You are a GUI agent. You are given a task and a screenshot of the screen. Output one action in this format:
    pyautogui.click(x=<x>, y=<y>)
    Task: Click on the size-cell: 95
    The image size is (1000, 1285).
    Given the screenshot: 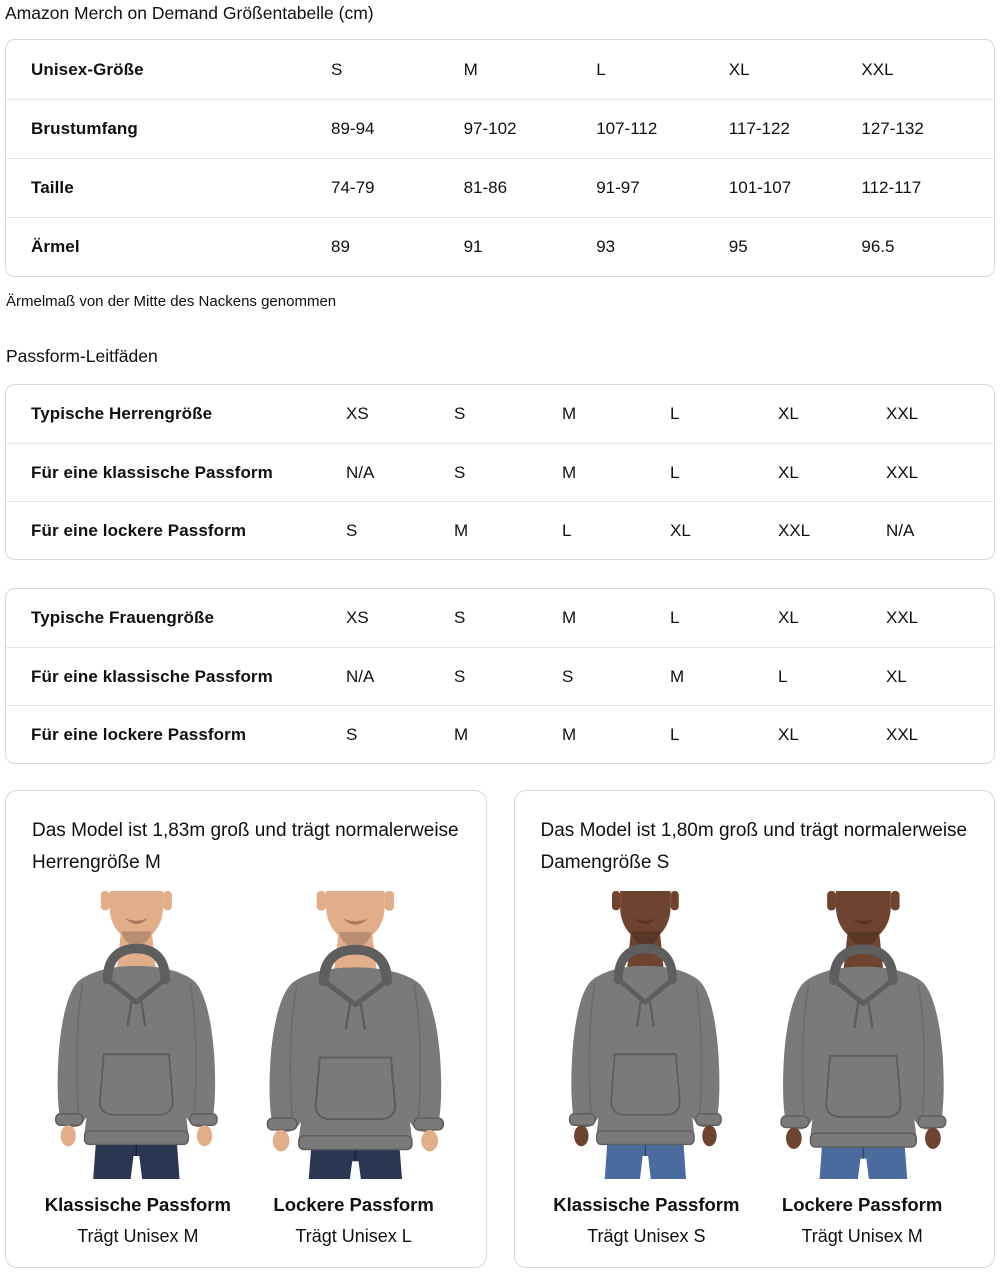 What is the action you would take?
    pyautogui.click(x=738, y=246)
    